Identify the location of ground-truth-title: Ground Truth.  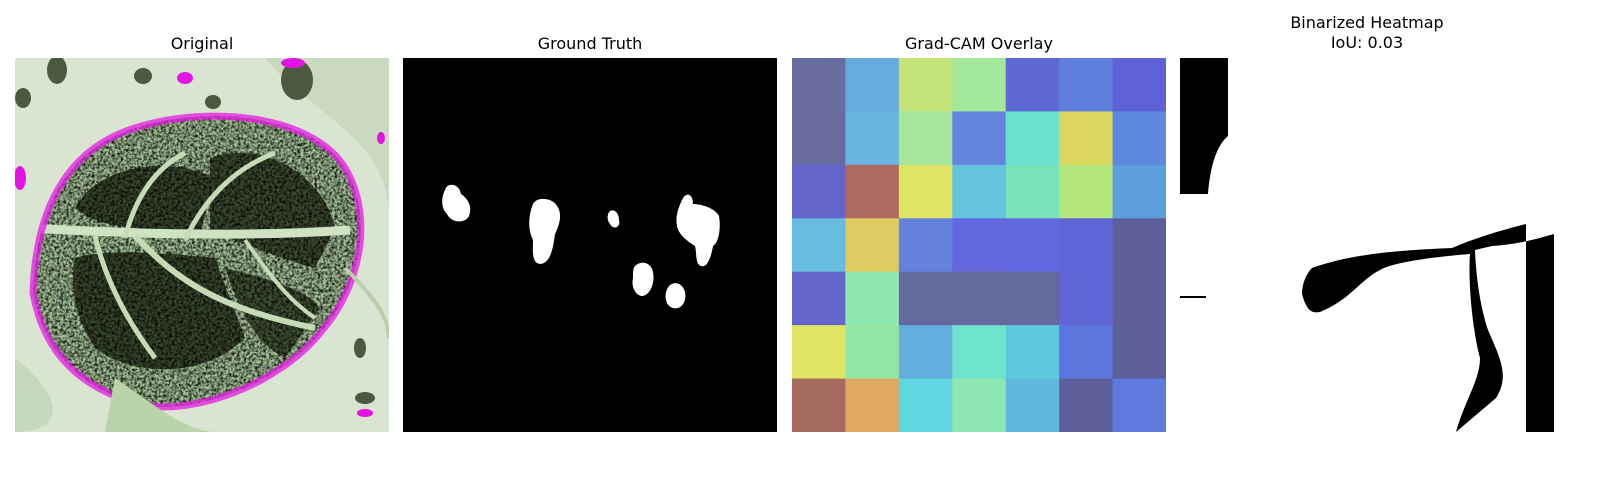
(590, 43).